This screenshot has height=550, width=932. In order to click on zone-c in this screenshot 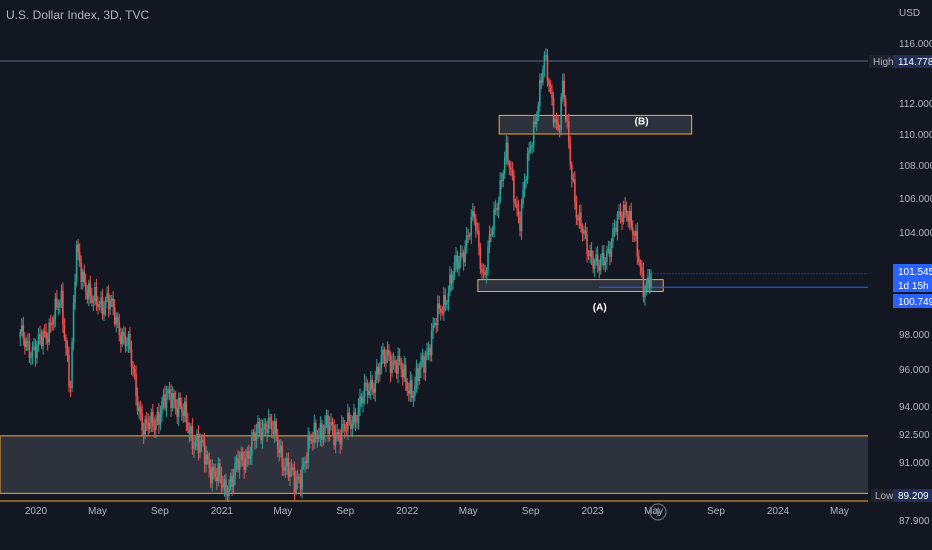, I will do `click(445, 464)`.